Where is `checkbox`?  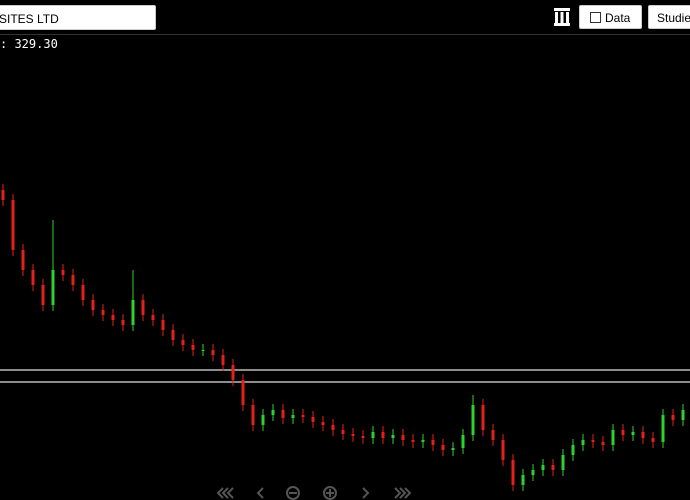
checkbox is located at coordinates (595, 17).